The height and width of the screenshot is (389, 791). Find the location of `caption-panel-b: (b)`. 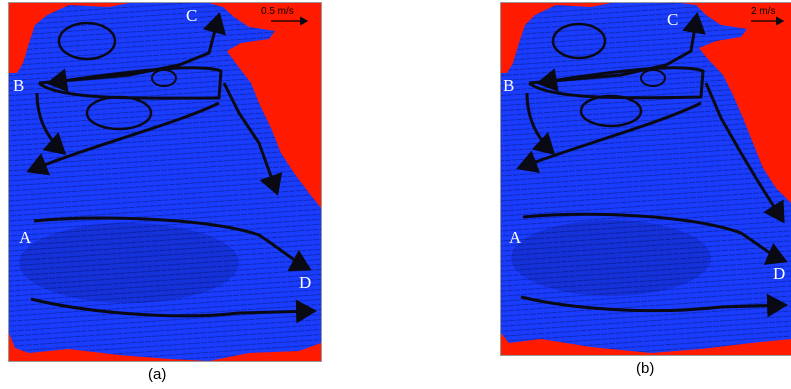

caption-panel-b: (b) is located at coordinates (645, 368).